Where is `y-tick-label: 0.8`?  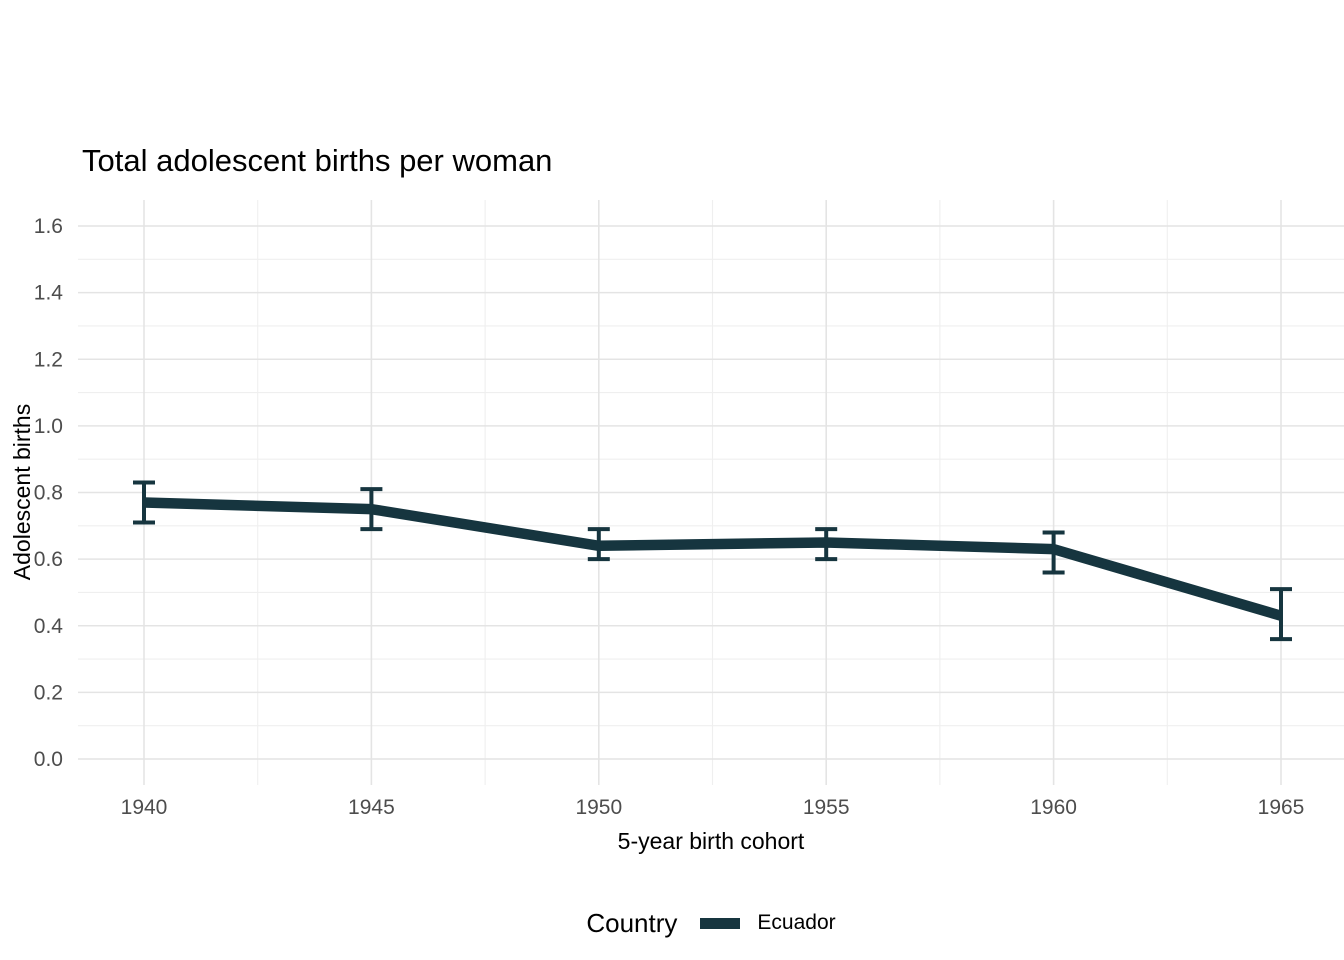
y-tick-label: 0.8 is located at coordinates (48, 493).